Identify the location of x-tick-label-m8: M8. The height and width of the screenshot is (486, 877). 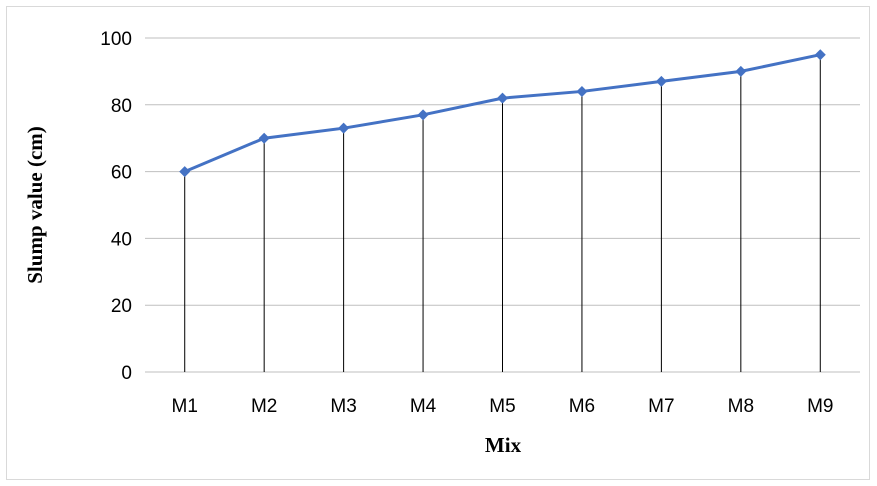
(741, 406).